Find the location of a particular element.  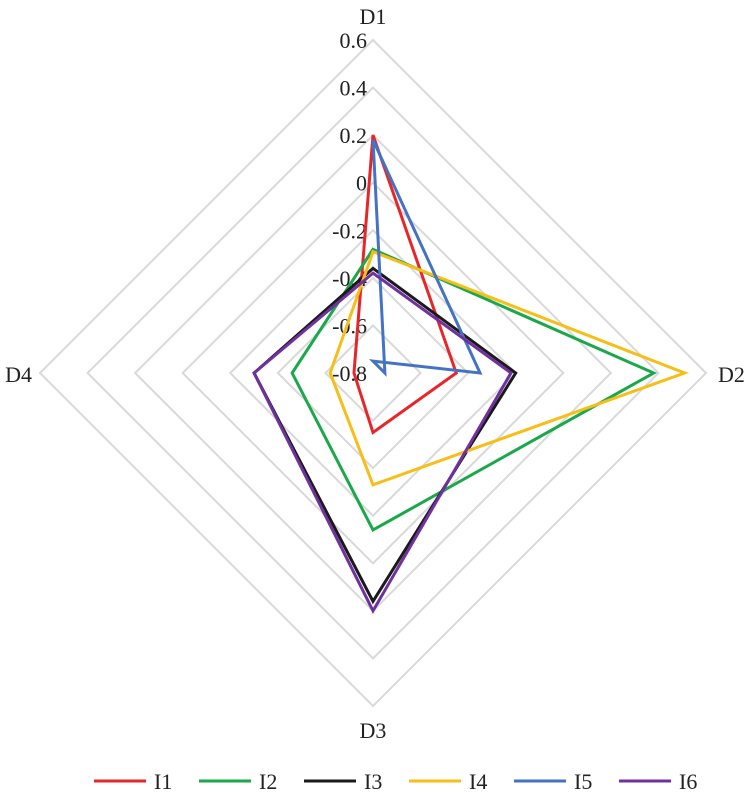

radial-tick-label: 0 is located at coordinates (361, 183).